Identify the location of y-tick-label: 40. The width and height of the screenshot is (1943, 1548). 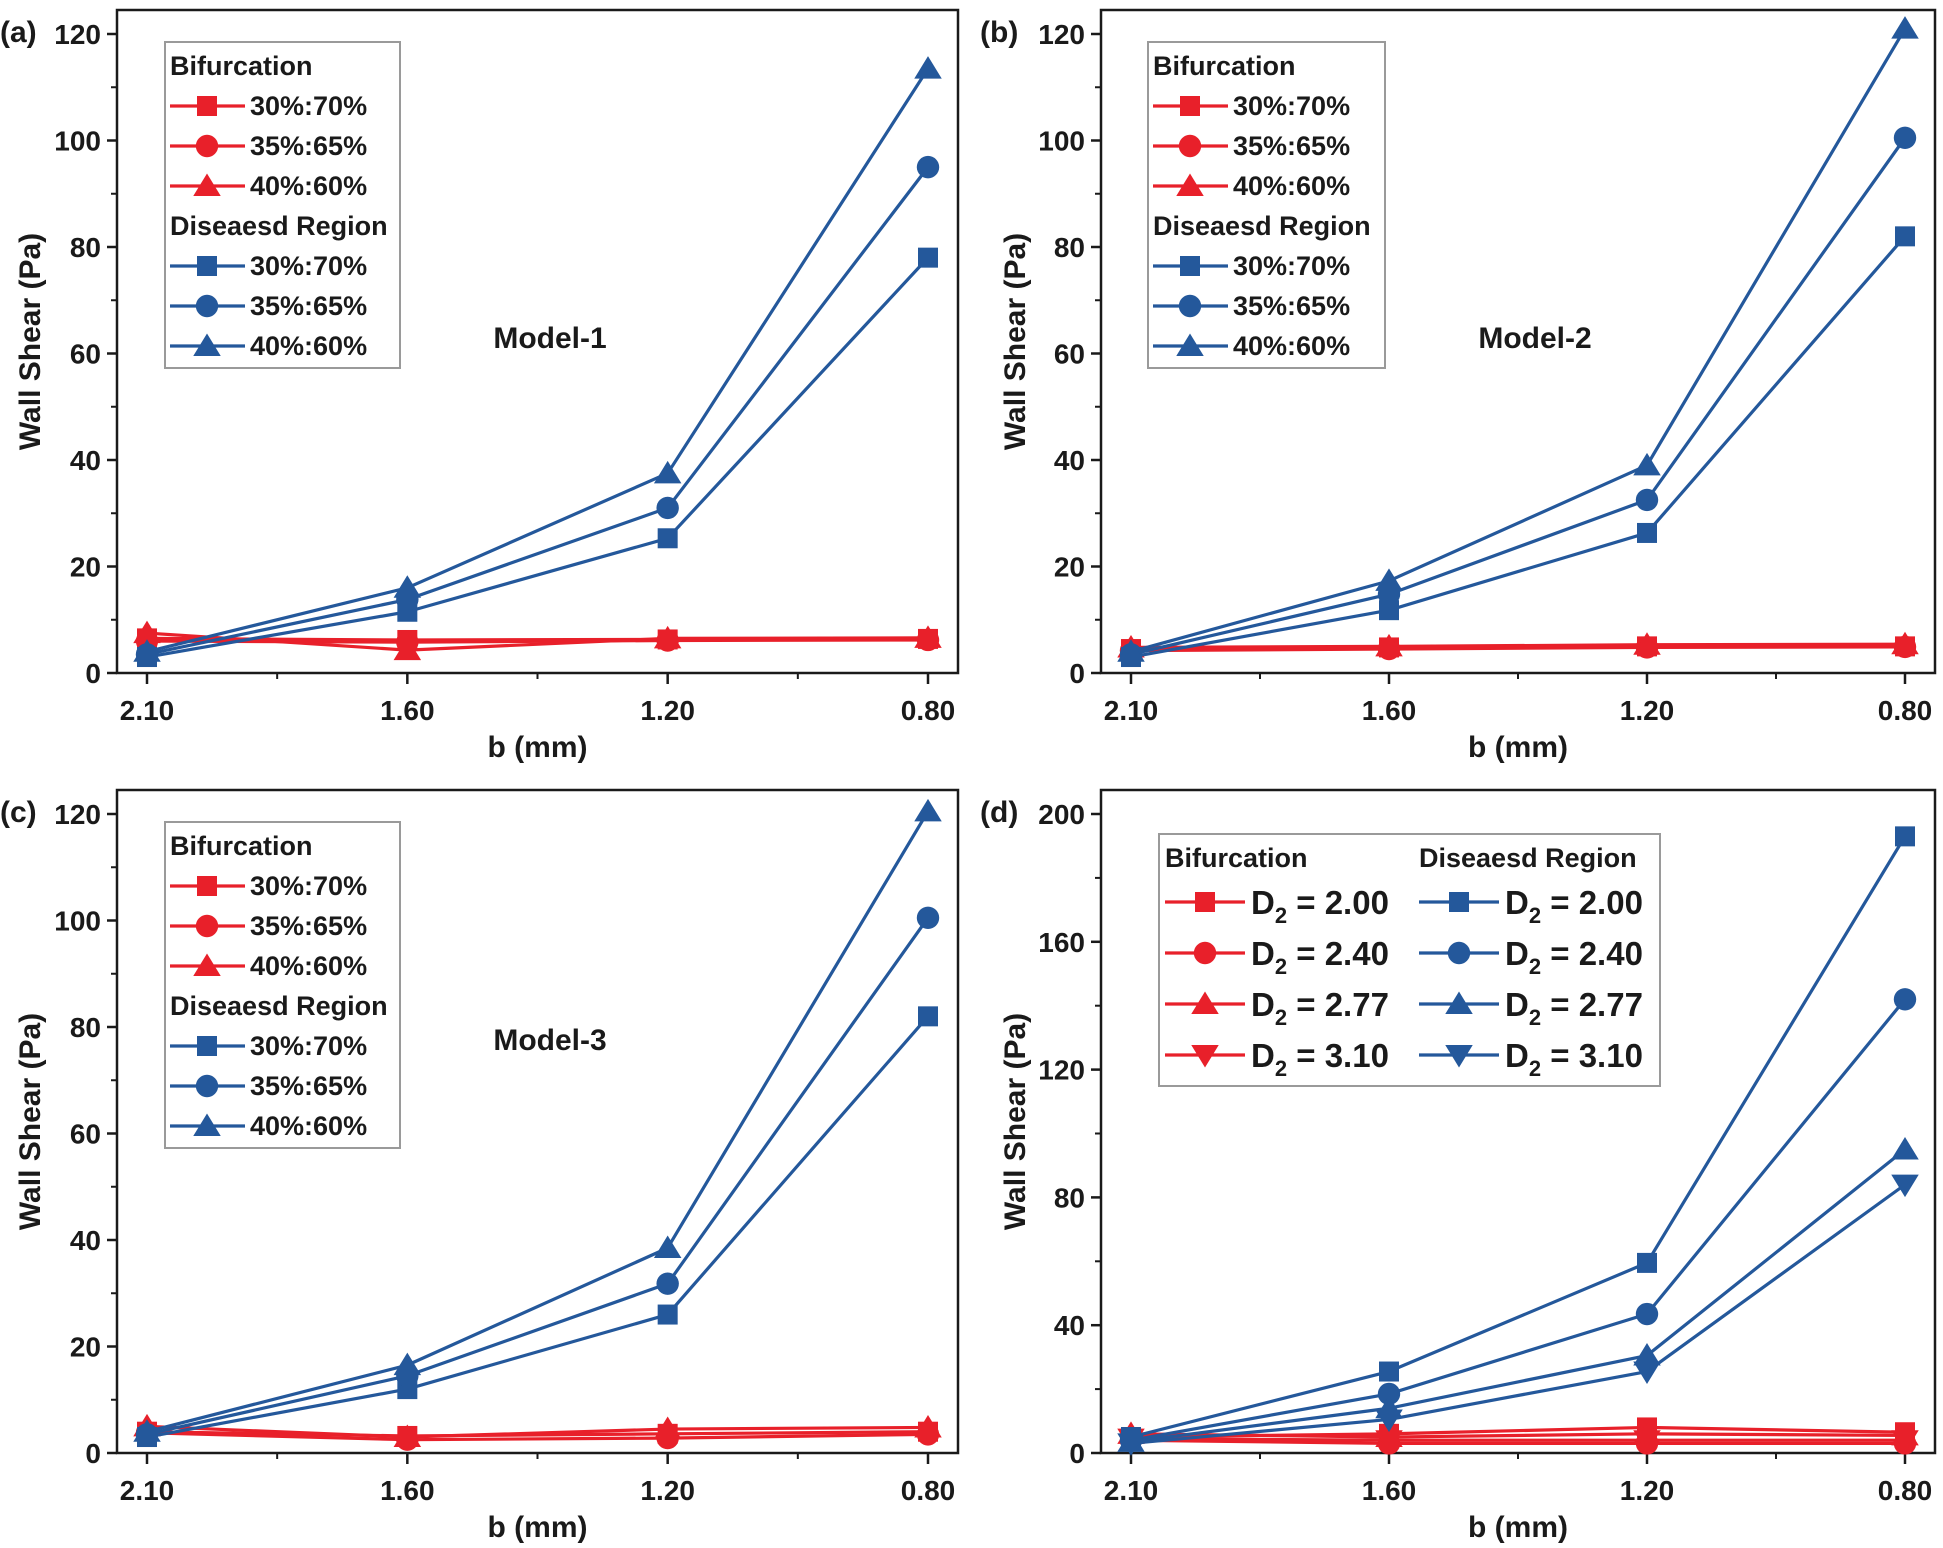
(85, 460).